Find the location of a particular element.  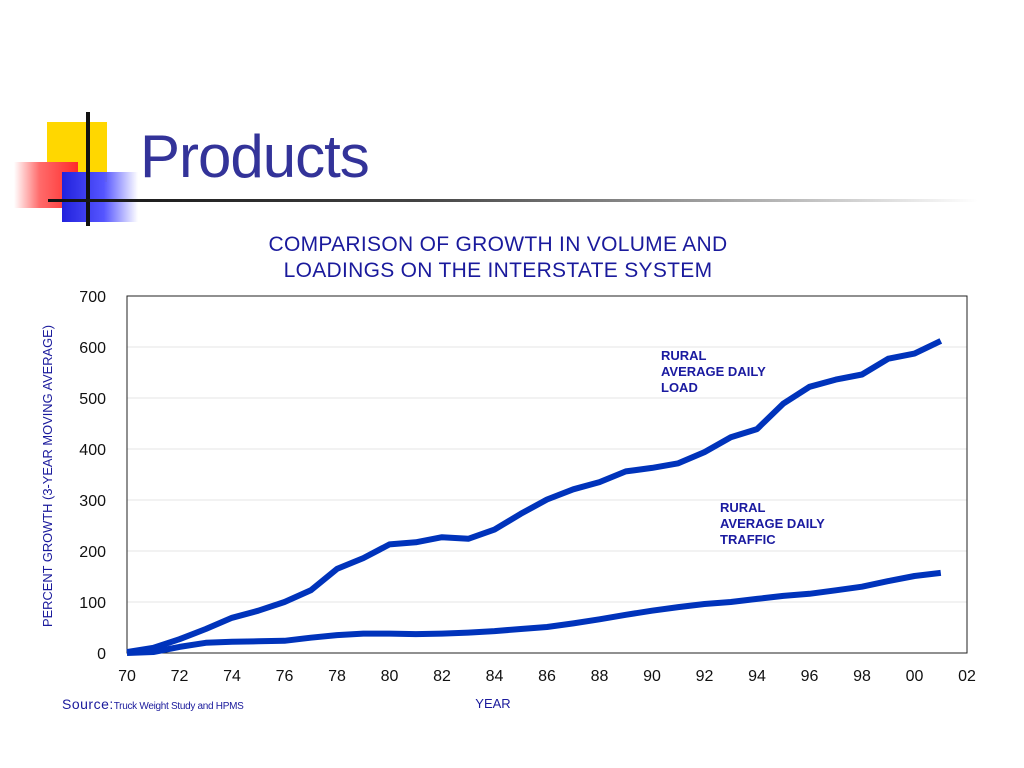

deco-vertical-line is located at coordinates (88, 169).